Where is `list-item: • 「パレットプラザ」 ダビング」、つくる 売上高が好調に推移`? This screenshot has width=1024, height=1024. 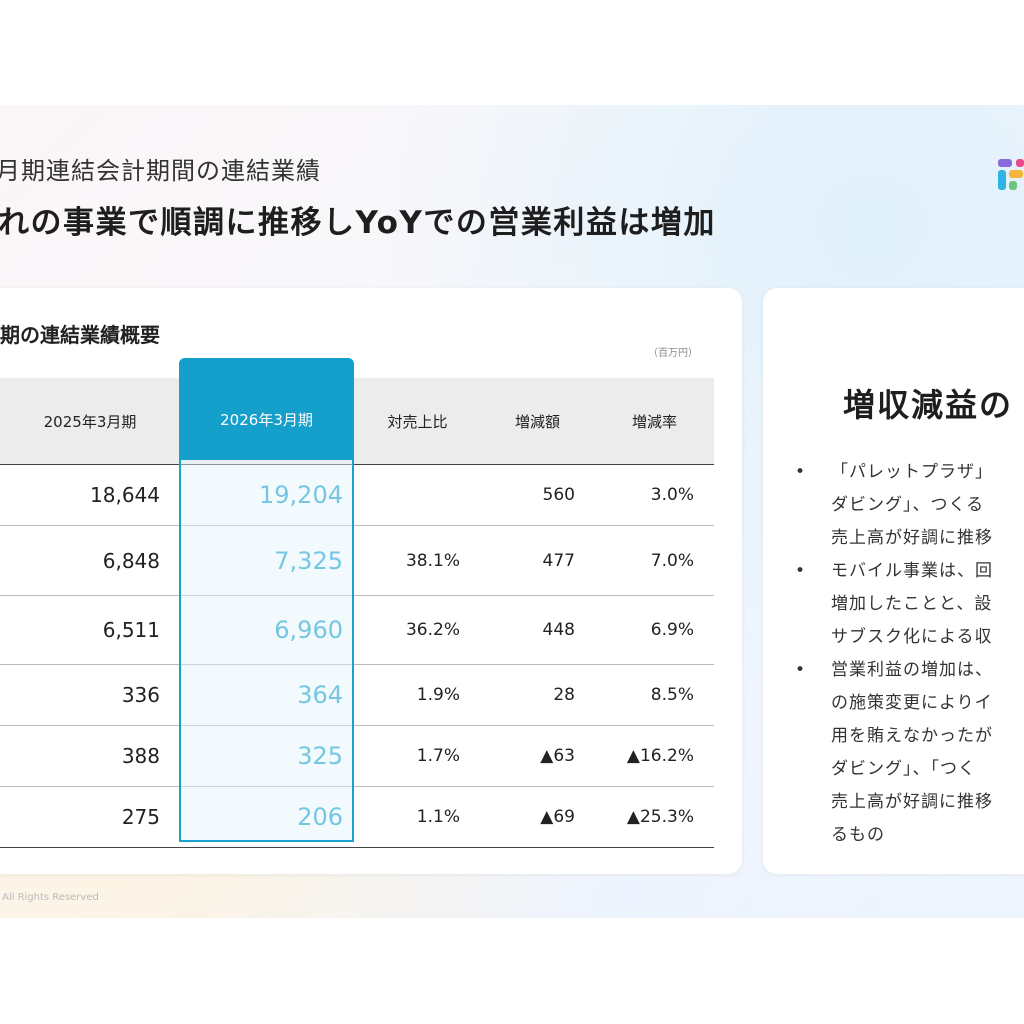 list-item: • 「パレットプラザ」 ダビング」、つくる 売上高が好調に推移 is located at coordinates (908, 505).